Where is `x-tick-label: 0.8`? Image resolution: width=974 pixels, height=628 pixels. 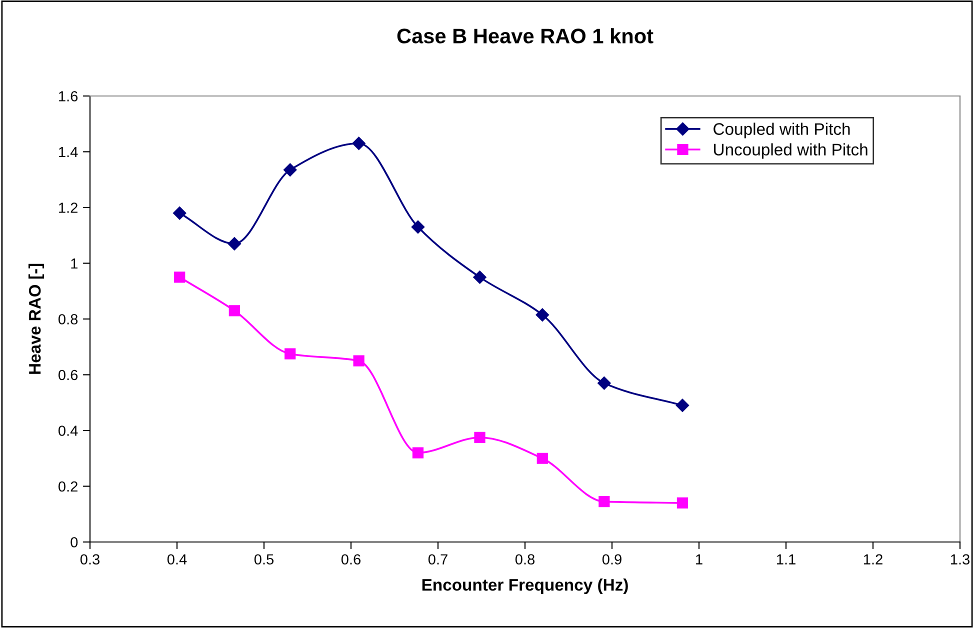
x-tick-label: 0.8 is located at coordinates (525, 559).